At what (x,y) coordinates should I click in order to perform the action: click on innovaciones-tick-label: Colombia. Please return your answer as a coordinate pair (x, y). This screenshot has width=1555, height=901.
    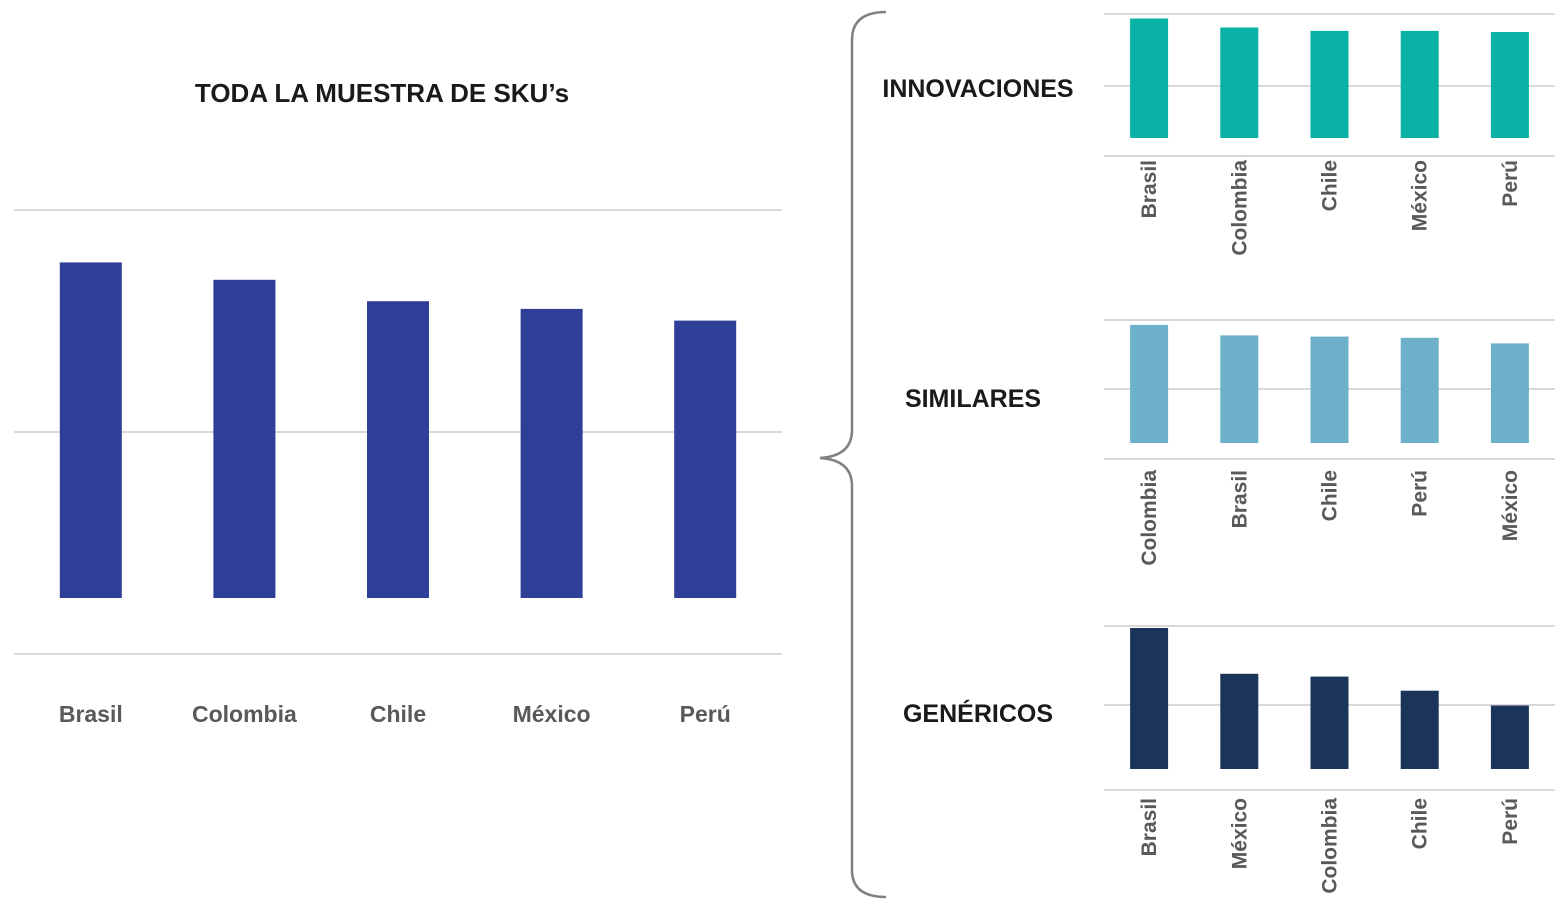
    Looking at the image, I should click on (1239, 208).